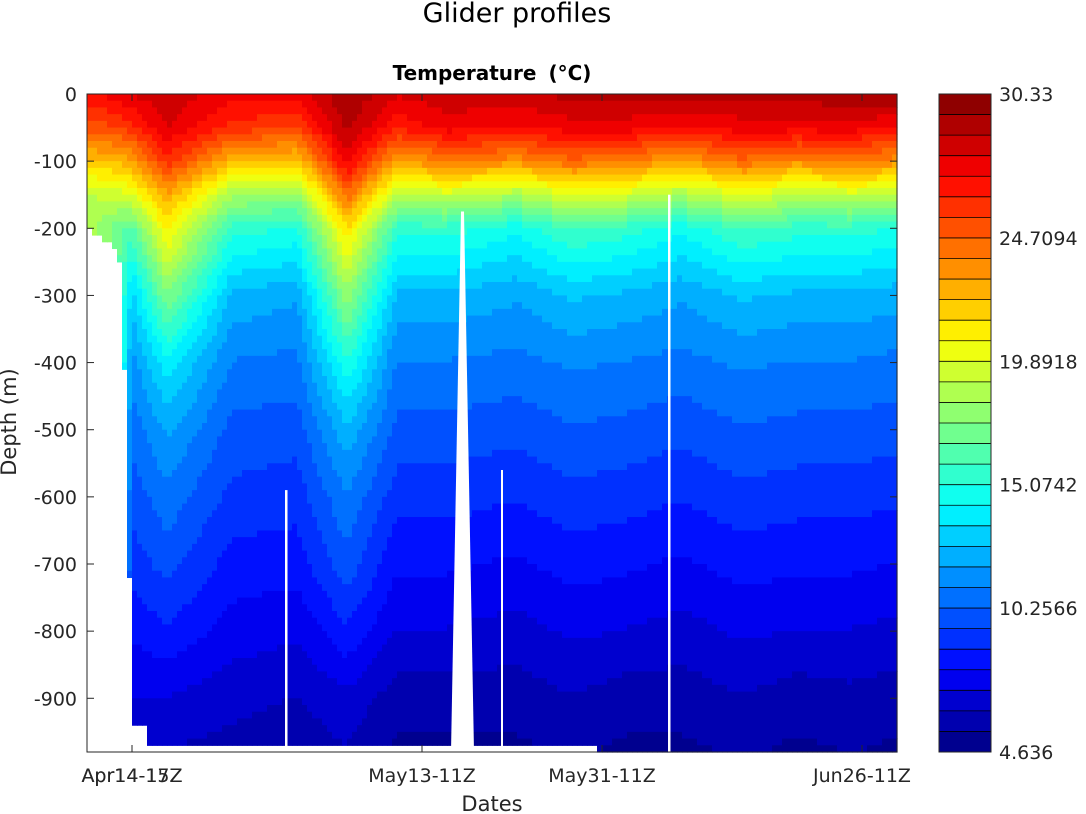  I want to click on plot-title-unit: (°C), so click(569, 73).